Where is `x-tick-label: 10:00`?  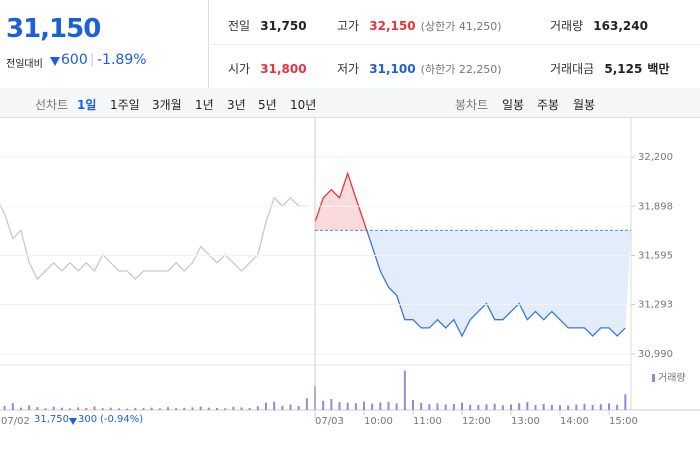 x-tick-label: 10:00 is located at coordinates (378, 421).